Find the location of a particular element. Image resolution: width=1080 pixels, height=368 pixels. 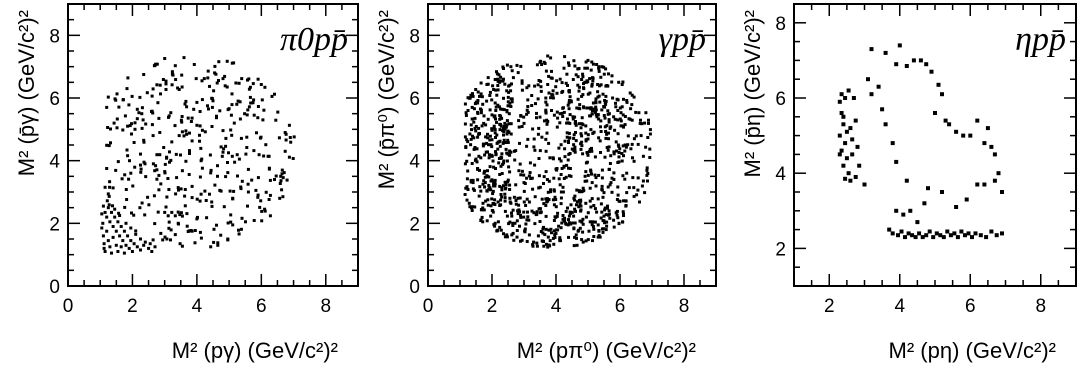

y-tick-label: 2 is located at coordinates (54, 224).